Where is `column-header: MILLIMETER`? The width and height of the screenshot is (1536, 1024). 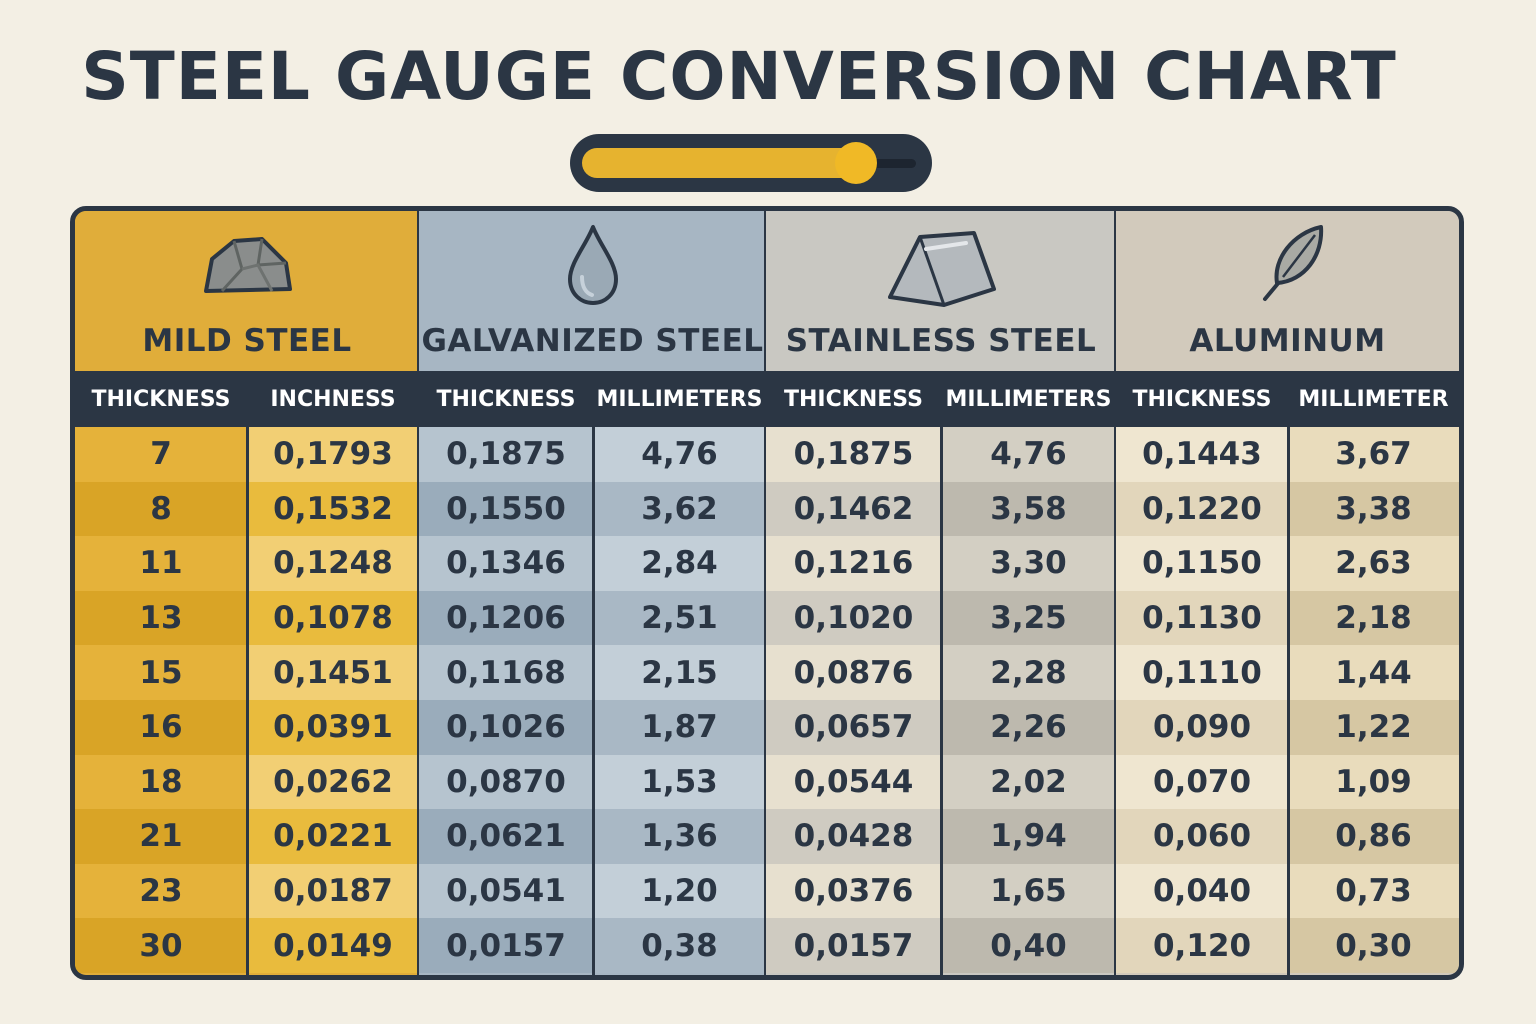 column-header: MILLIMETER is located at coordinates (1373, 399).